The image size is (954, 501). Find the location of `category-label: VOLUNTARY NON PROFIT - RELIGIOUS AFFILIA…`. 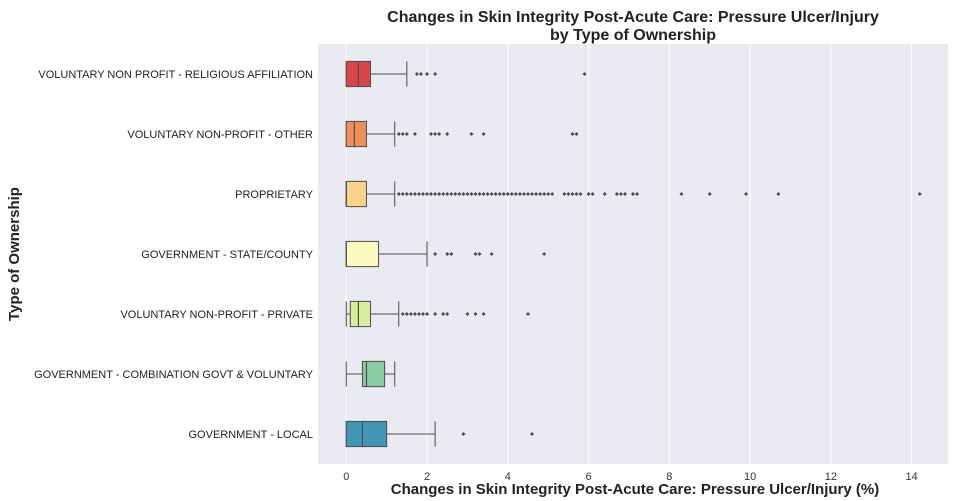

category-label: VOLUNTARY NON PROFIT - RELIGIOUS AFFILIA… is located at coordinates (175, 75).